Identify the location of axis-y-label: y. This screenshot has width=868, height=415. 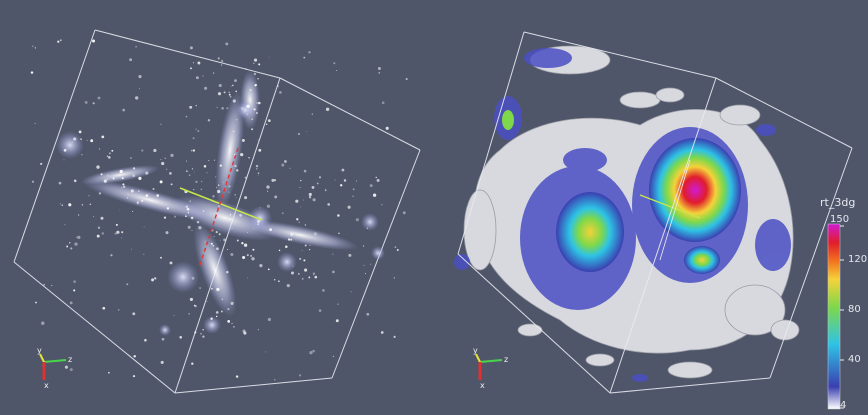
(475, 350).